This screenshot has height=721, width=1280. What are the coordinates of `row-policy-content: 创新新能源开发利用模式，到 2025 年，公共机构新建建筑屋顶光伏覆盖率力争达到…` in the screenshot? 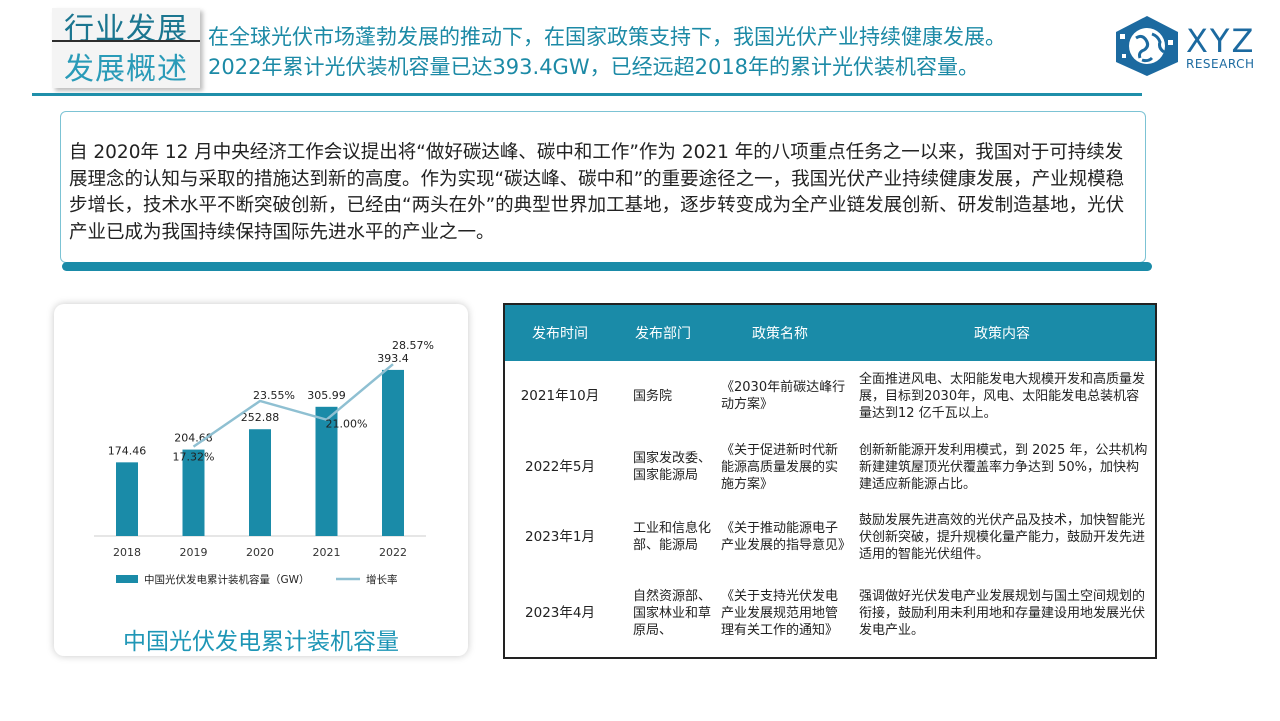 It's located at (1003, 467).